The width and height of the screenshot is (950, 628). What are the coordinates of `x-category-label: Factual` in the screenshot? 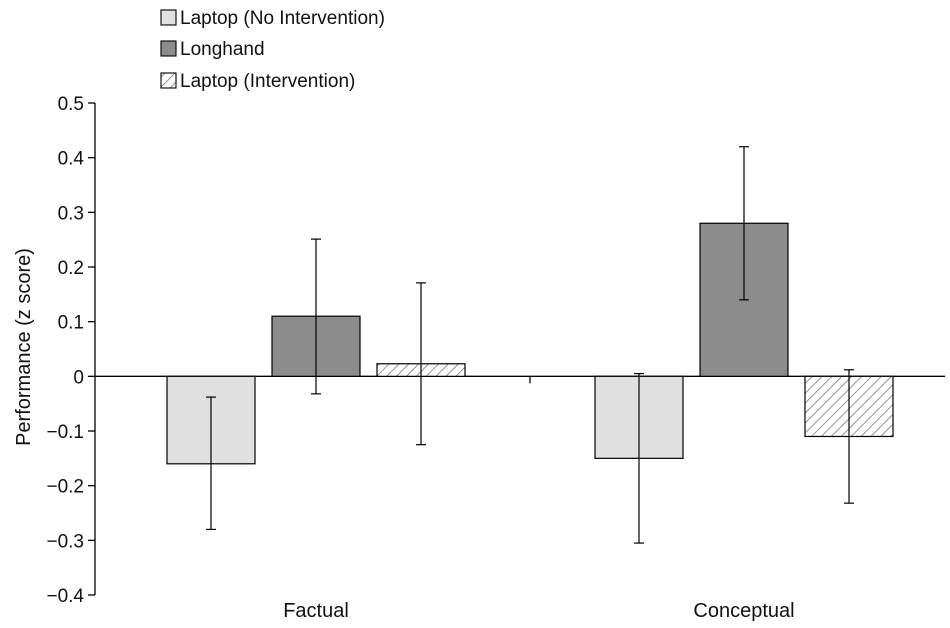 It's located at (316, 611).